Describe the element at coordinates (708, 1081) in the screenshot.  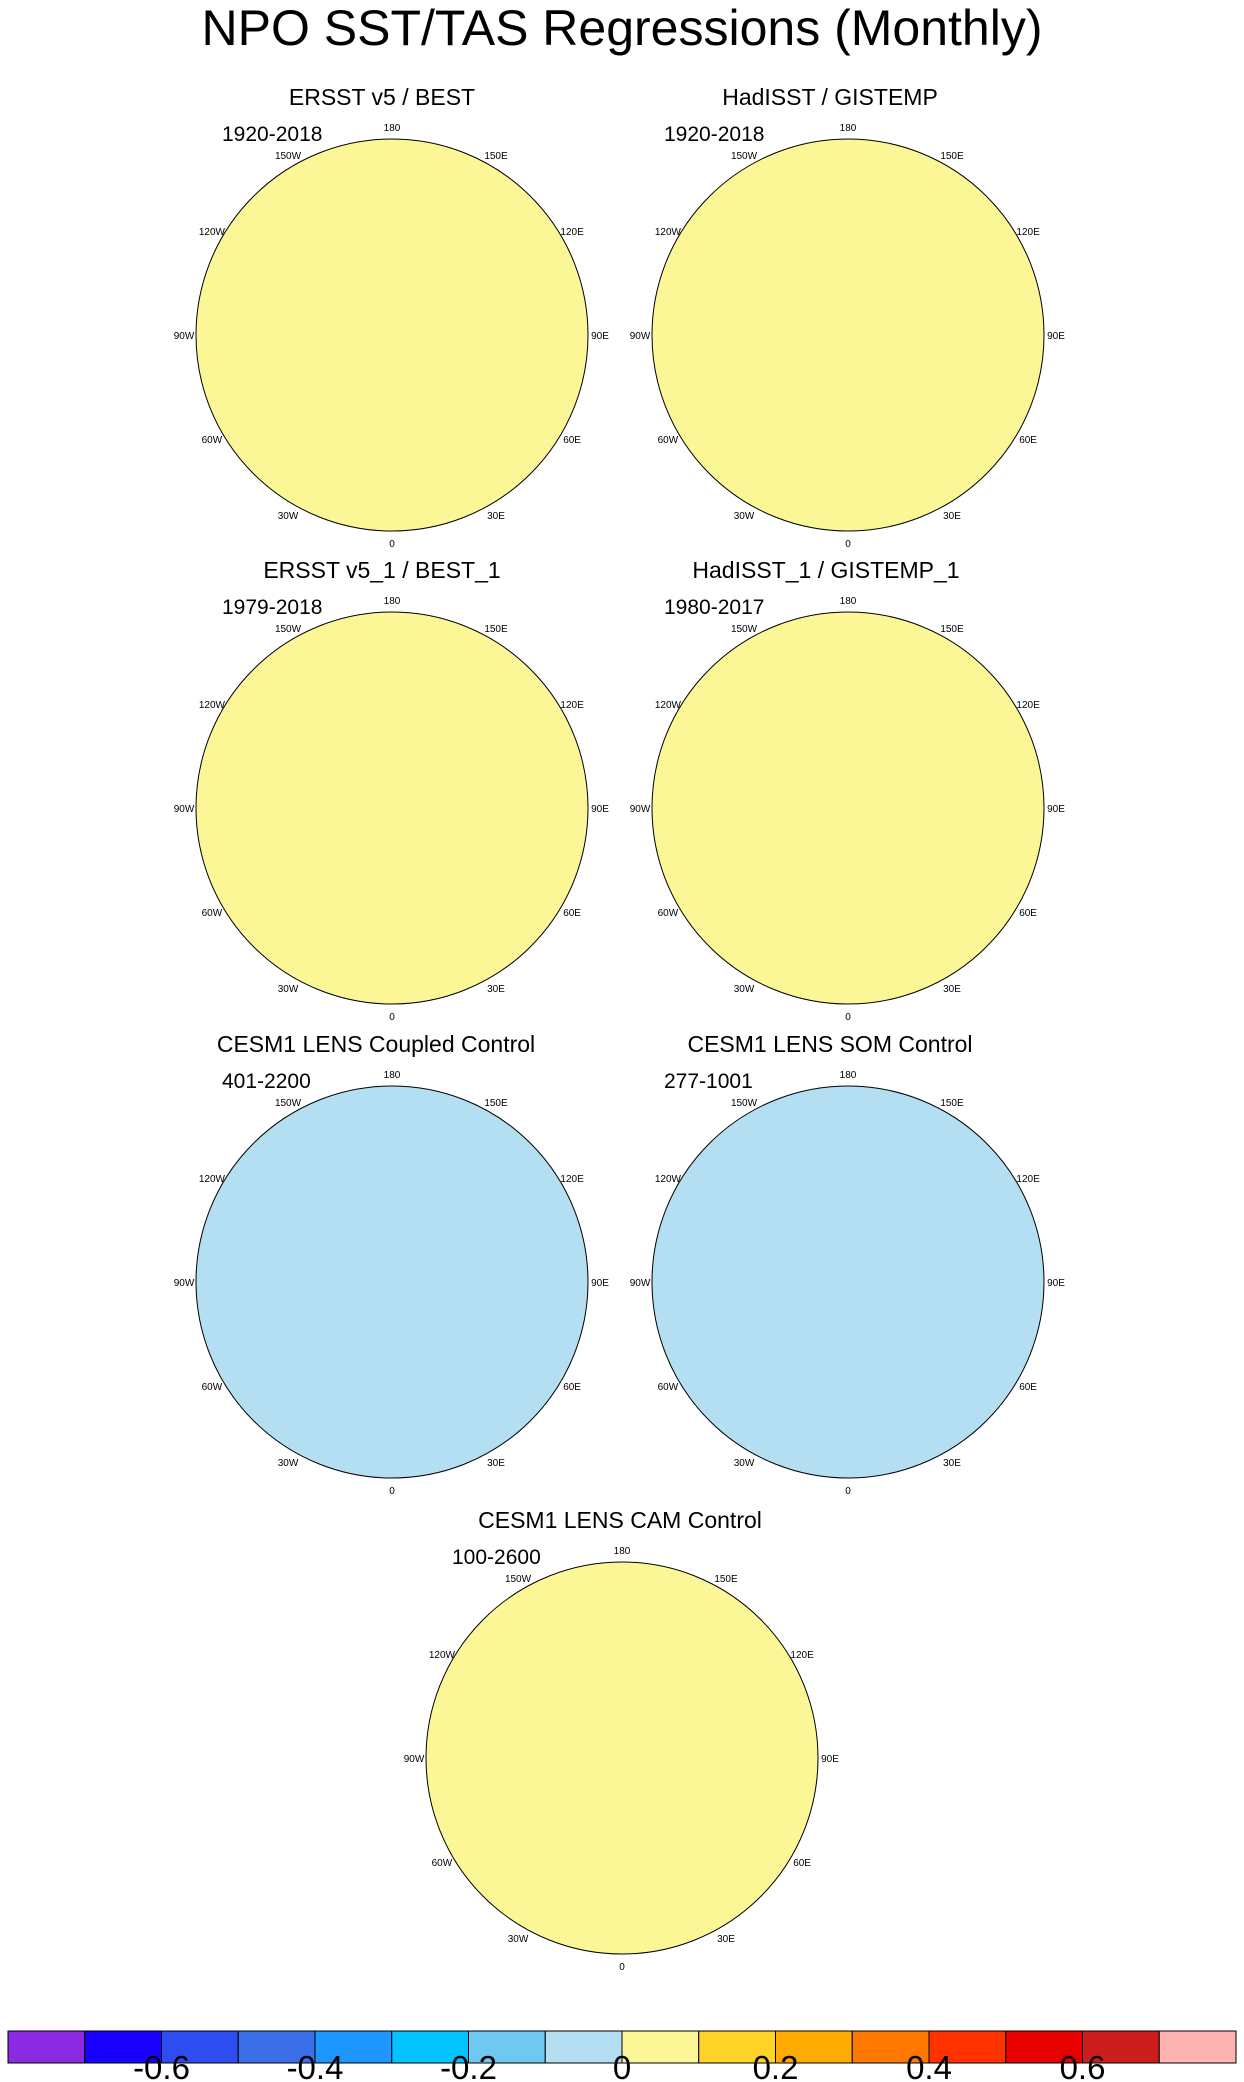
I see `panel-period: 277-1001` at that location.